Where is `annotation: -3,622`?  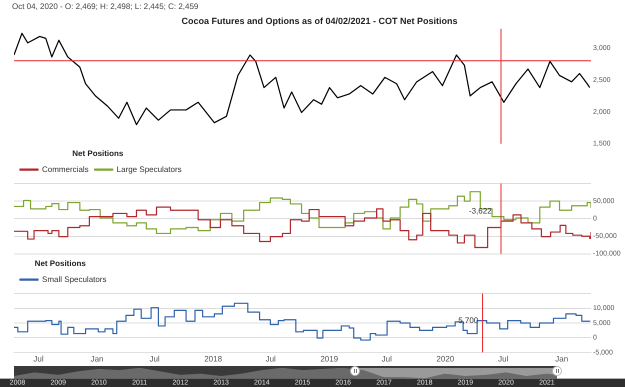
annotation: -3,622 is located at coordinates (480, 211).